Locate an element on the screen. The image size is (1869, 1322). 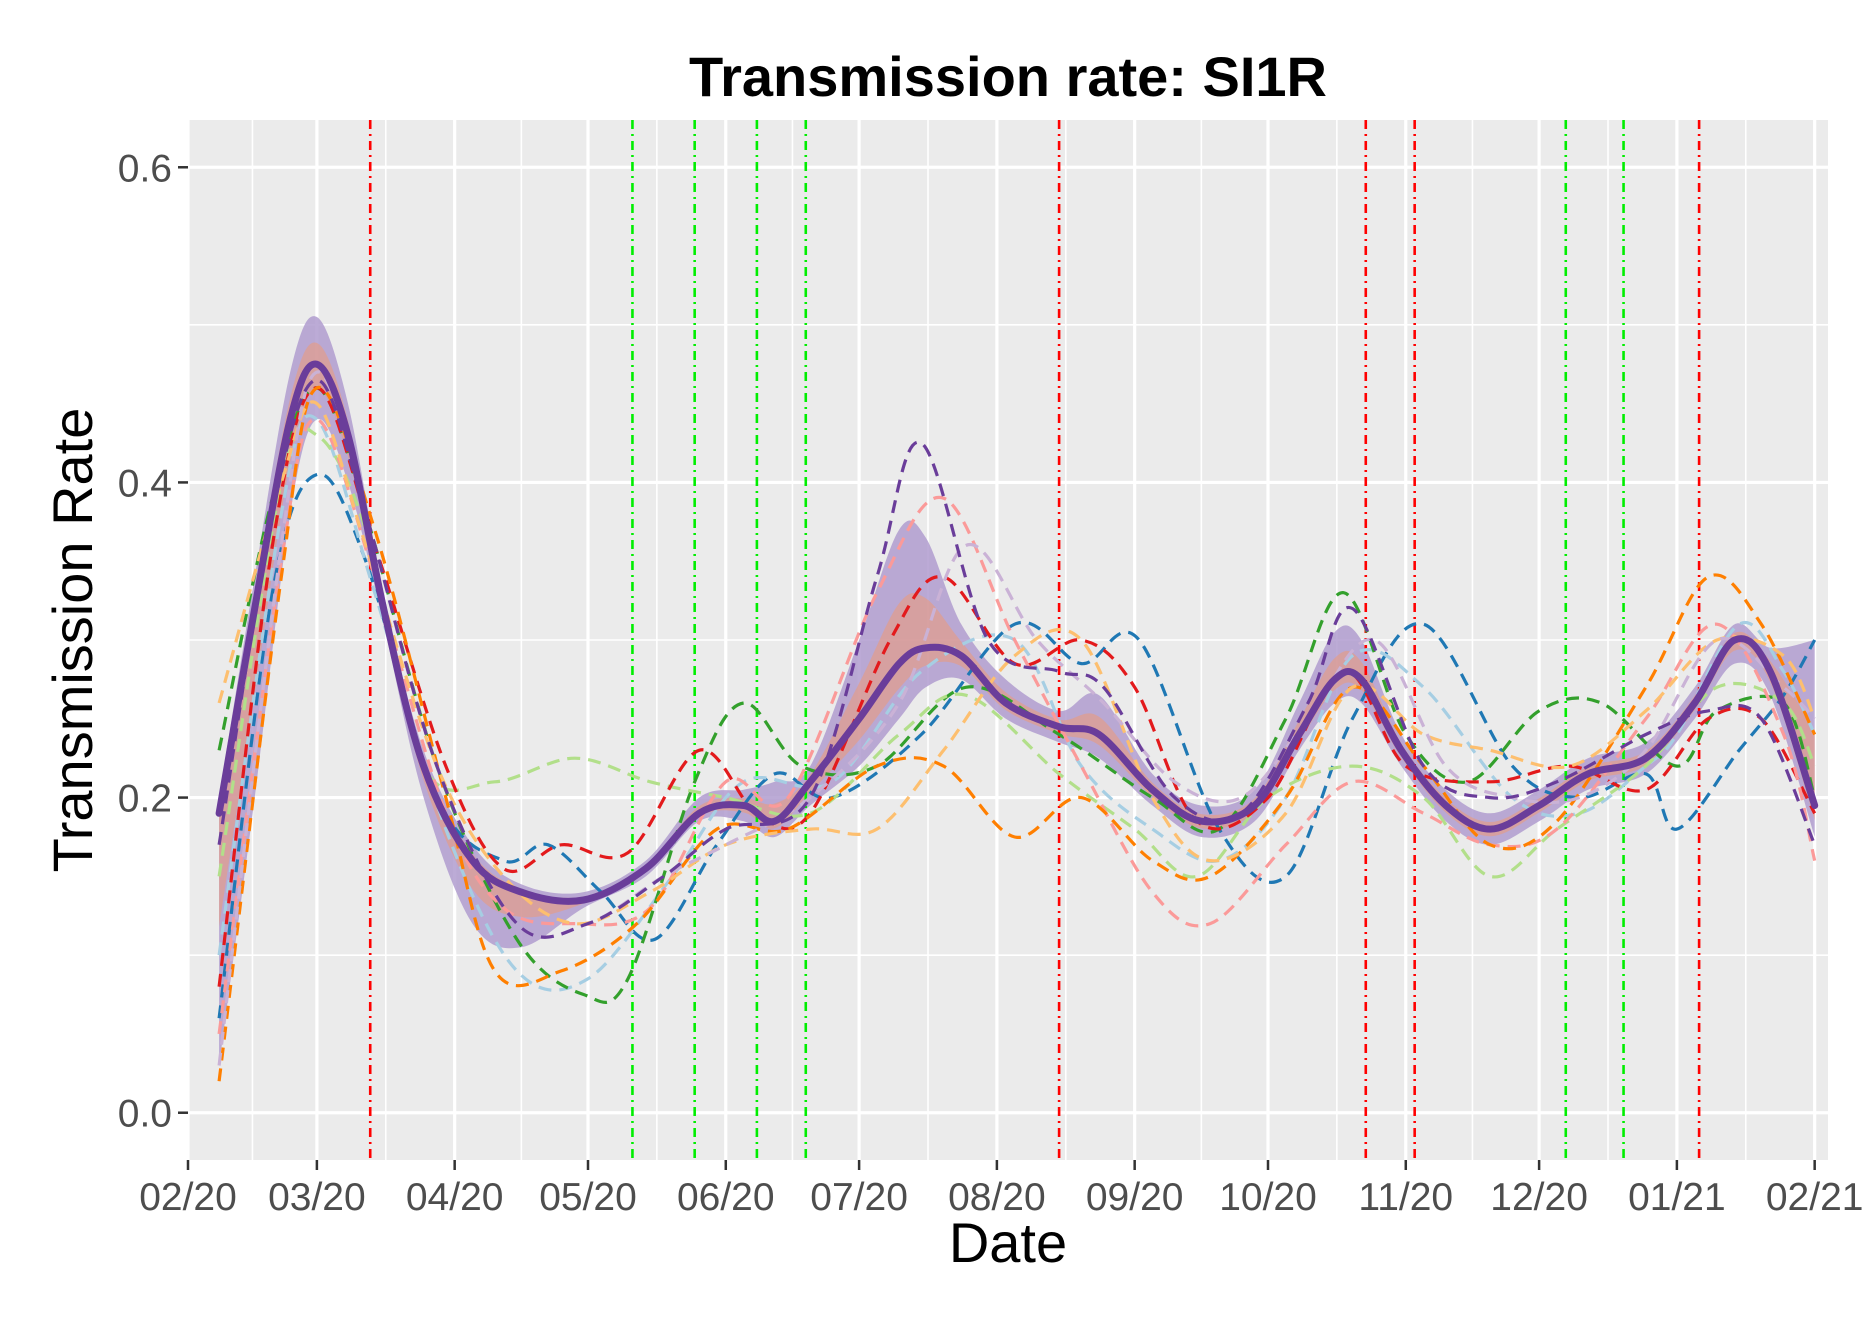
y-tick-label: 0.2 is located at coordinates (145, 799).